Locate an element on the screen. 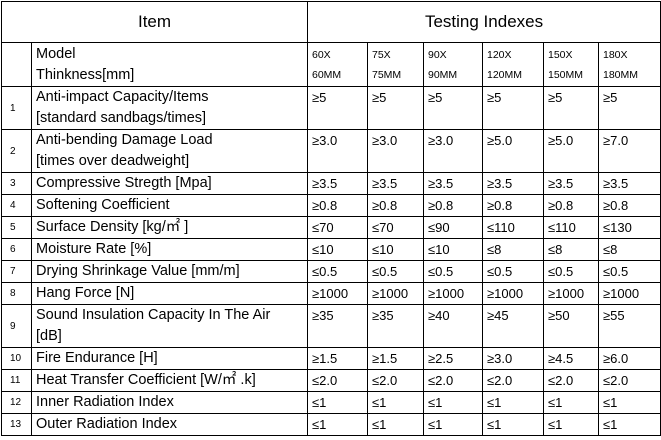 The image size is (661, 440). item-header: Item is located at coordinates (154, 22).